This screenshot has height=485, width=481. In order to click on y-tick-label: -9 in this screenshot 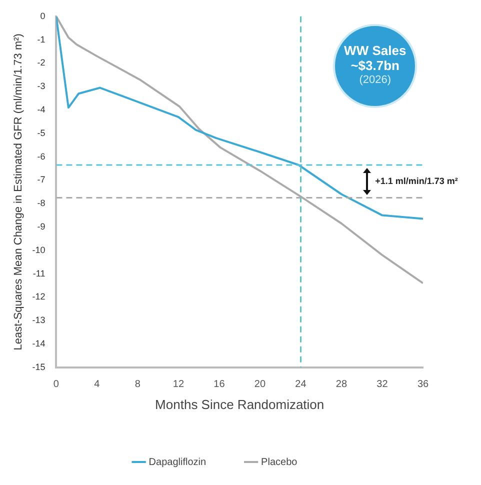, I will do `click(41, 226)`.